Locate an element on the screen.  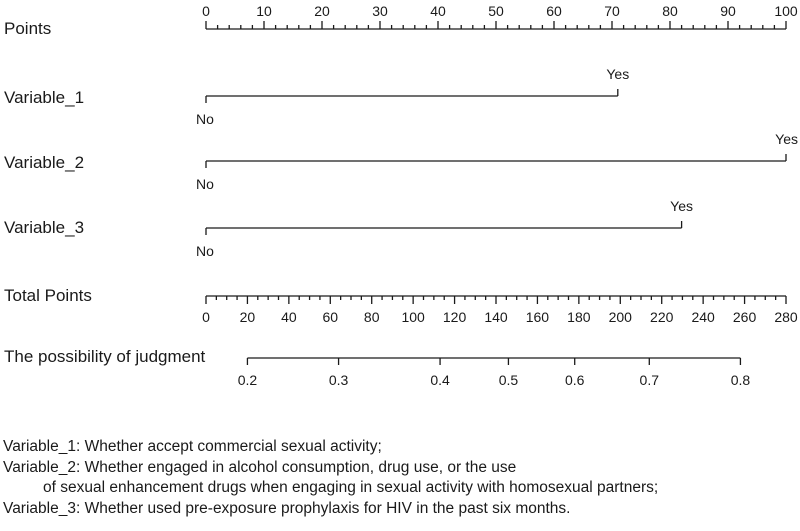
probability-tick-label: 0.5 is located at coordinates (509, 380).